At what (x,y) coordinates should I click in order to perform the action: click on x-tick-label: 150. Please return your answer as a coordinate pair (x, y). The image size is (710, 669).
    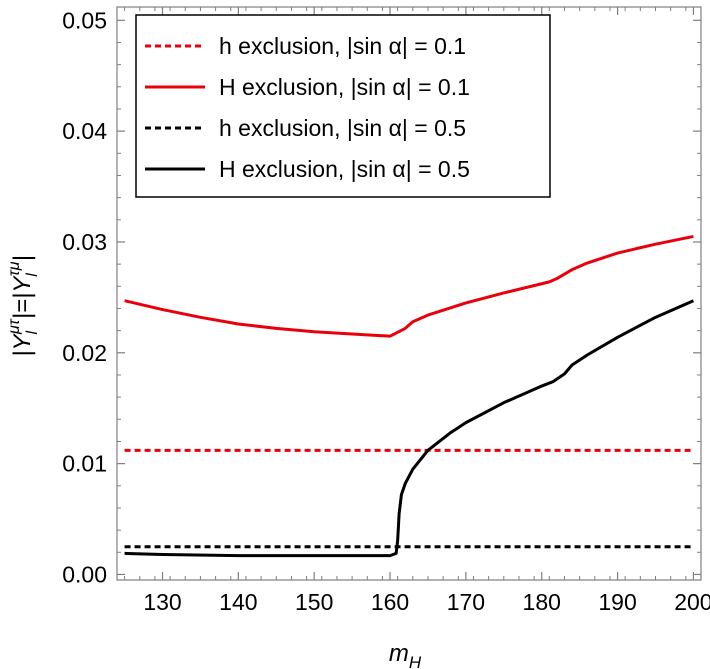
    Looking at the image, I should click on (314, 602).